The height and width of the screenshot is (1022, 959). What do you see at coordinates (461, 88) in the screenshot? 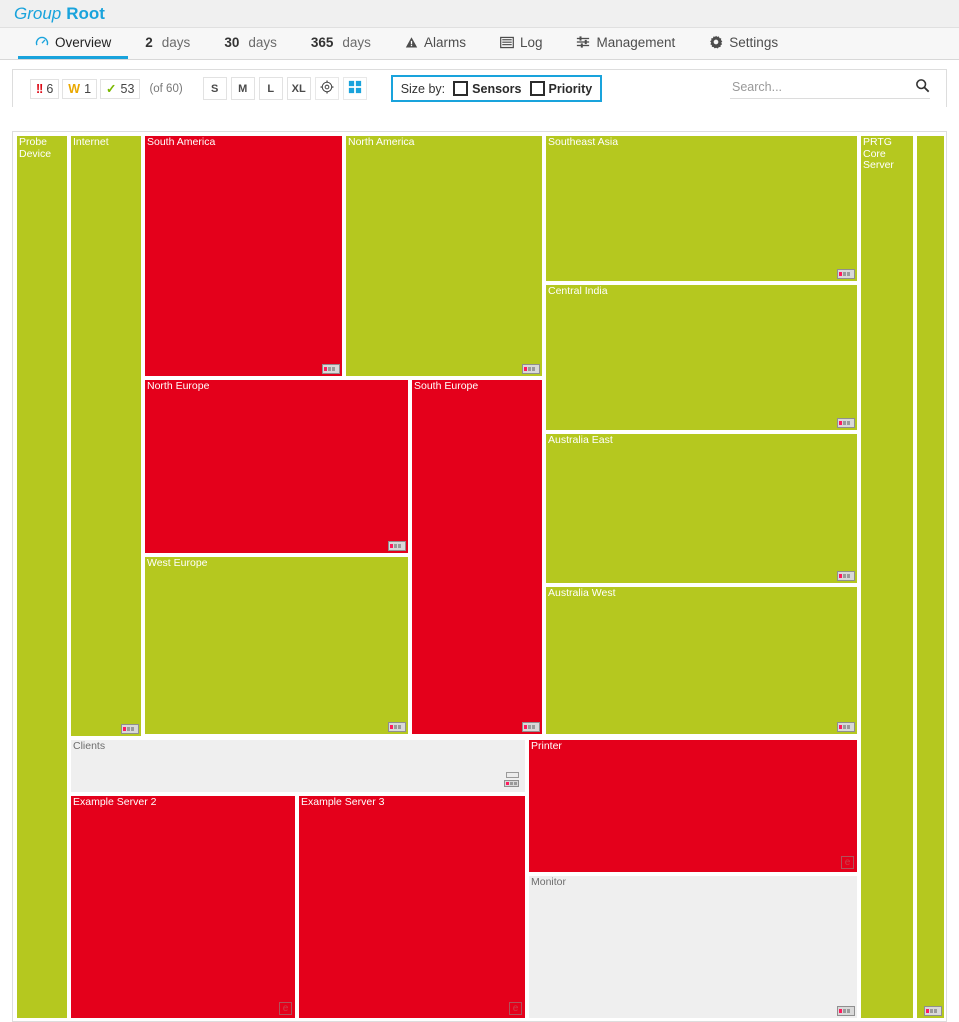
I see `sensors-checkbox` at bounding box center [461, 88].